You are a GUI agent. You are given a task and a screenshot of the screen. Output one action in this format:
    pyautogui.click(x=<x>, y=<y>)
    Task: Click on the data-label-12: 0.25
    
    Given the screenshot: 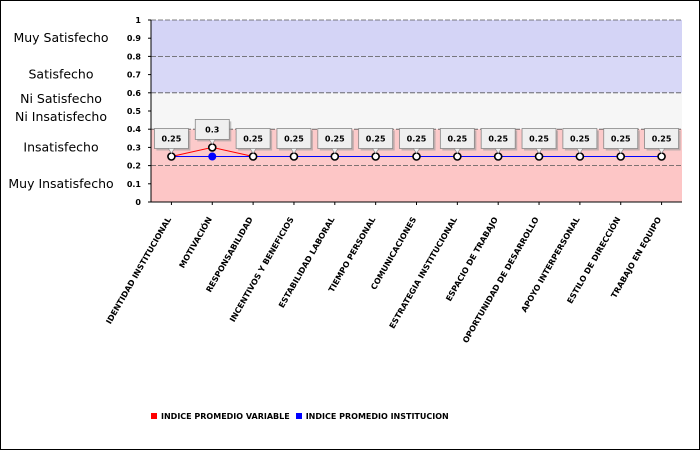 What is the action you would take?
    pyautogui.click(x=662, y=139)
    